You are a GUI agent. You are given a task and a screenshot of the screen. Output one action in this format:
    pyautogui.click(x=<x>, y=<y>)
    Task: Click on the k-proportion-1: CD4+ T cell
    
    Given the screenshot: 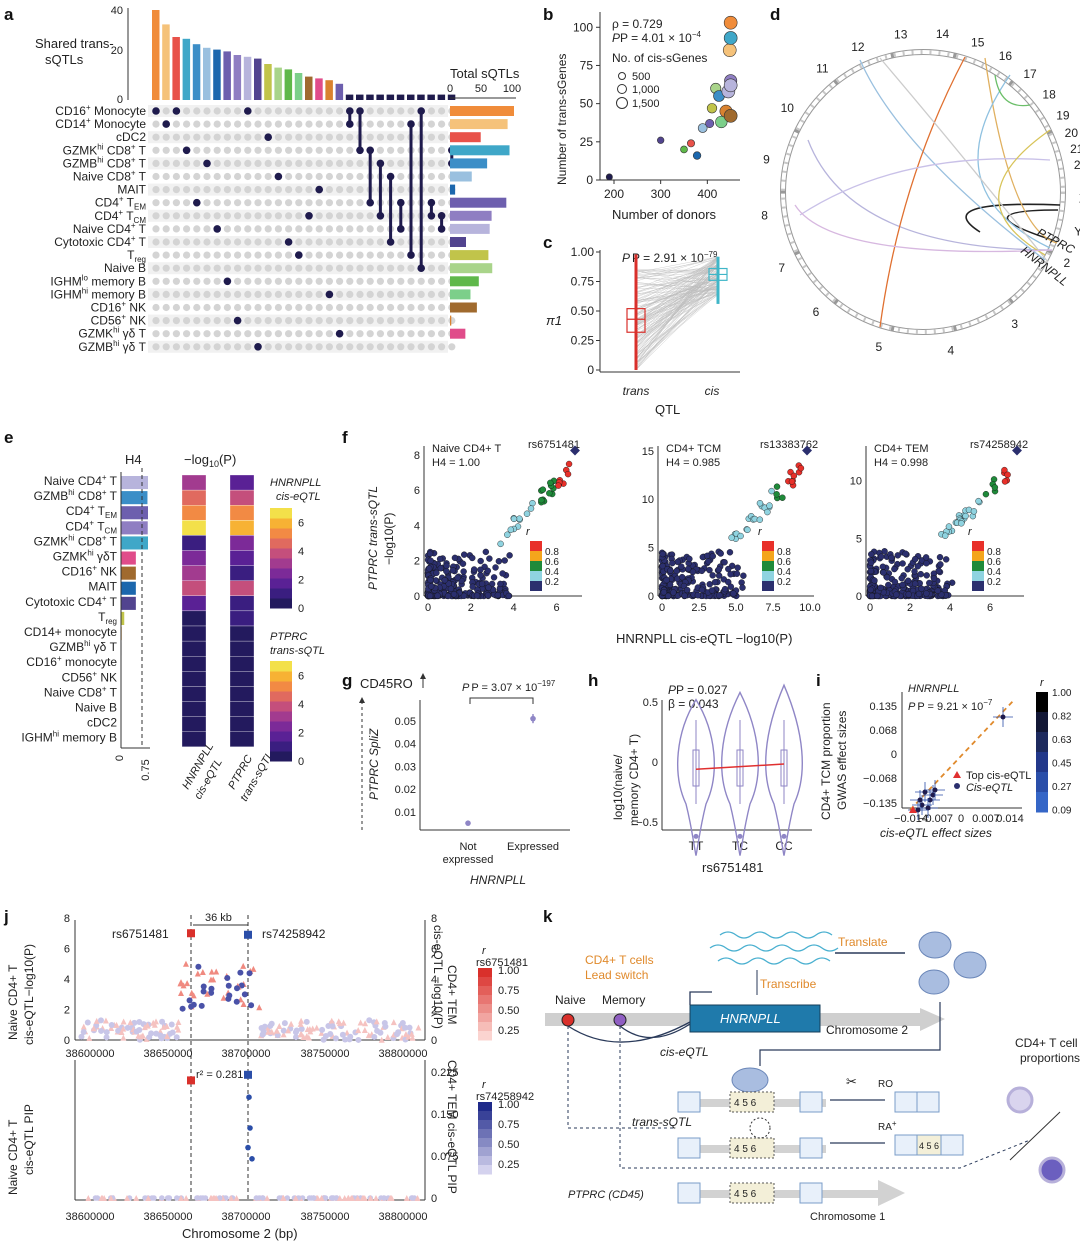 What is the action you would take?
    pyautogui.click(x=1046, y=1043)
    